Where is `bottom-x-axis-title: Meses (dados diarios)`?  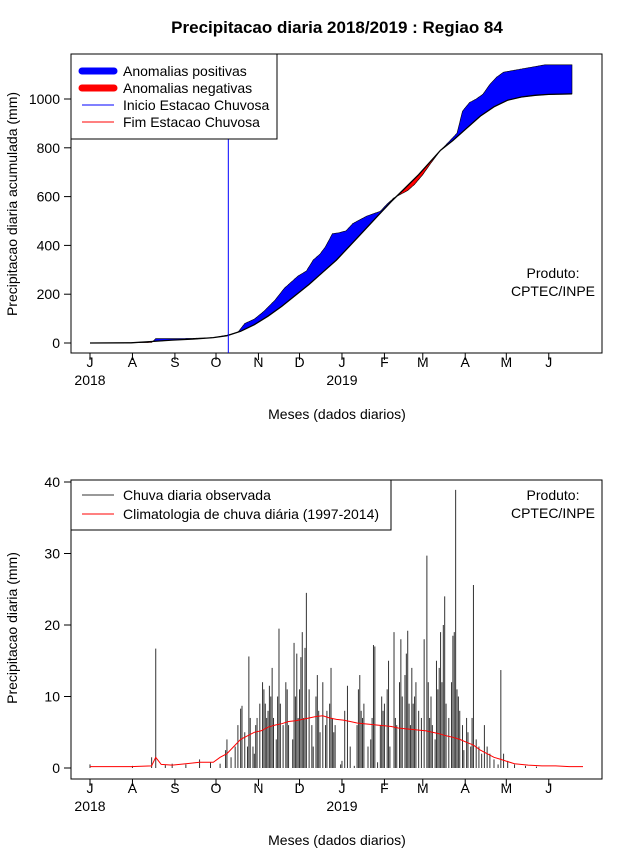
bottom-x-axis-title: Meses (dados diarios) is located at coordinates (337, 840).